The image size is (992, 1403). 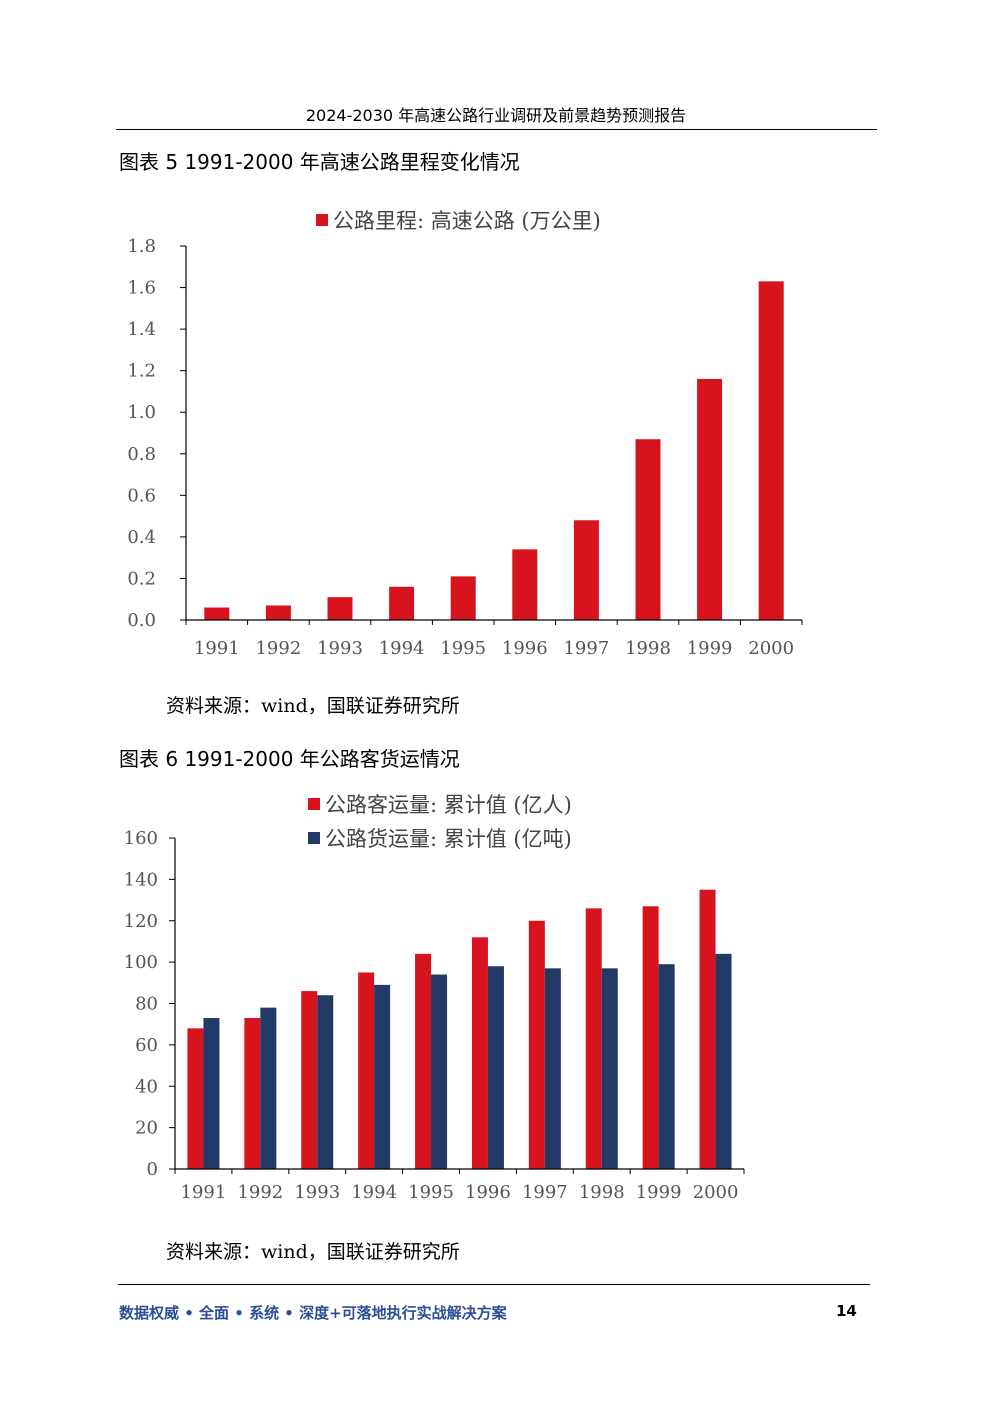 What do you see at coordinates (141, 288) in the screenshot?
I see `y-tick-label: 1.6` at bounding box center [141, 288].